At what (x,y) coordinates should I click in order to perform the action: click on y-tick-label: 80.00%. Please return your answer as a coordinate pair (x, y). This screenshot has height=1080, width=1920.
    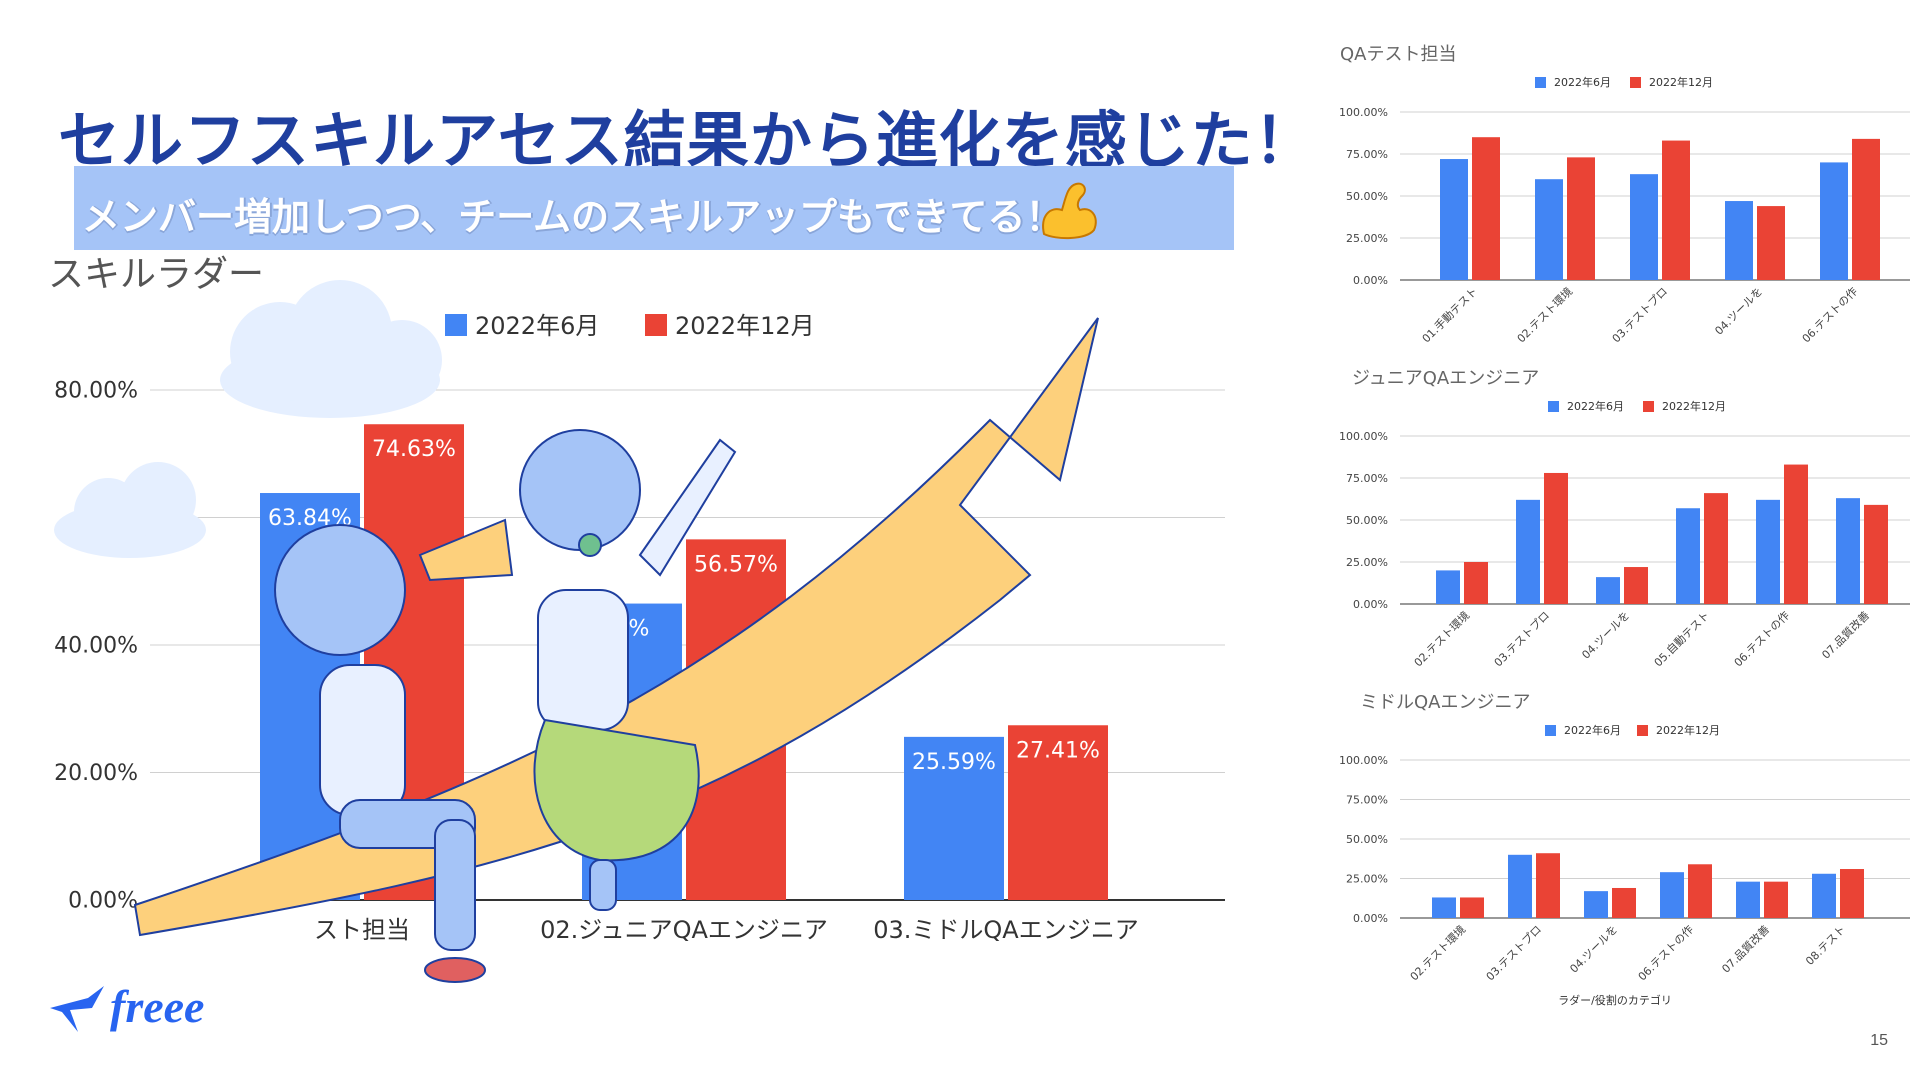
    Looking at the image, I should click on (96, 391).